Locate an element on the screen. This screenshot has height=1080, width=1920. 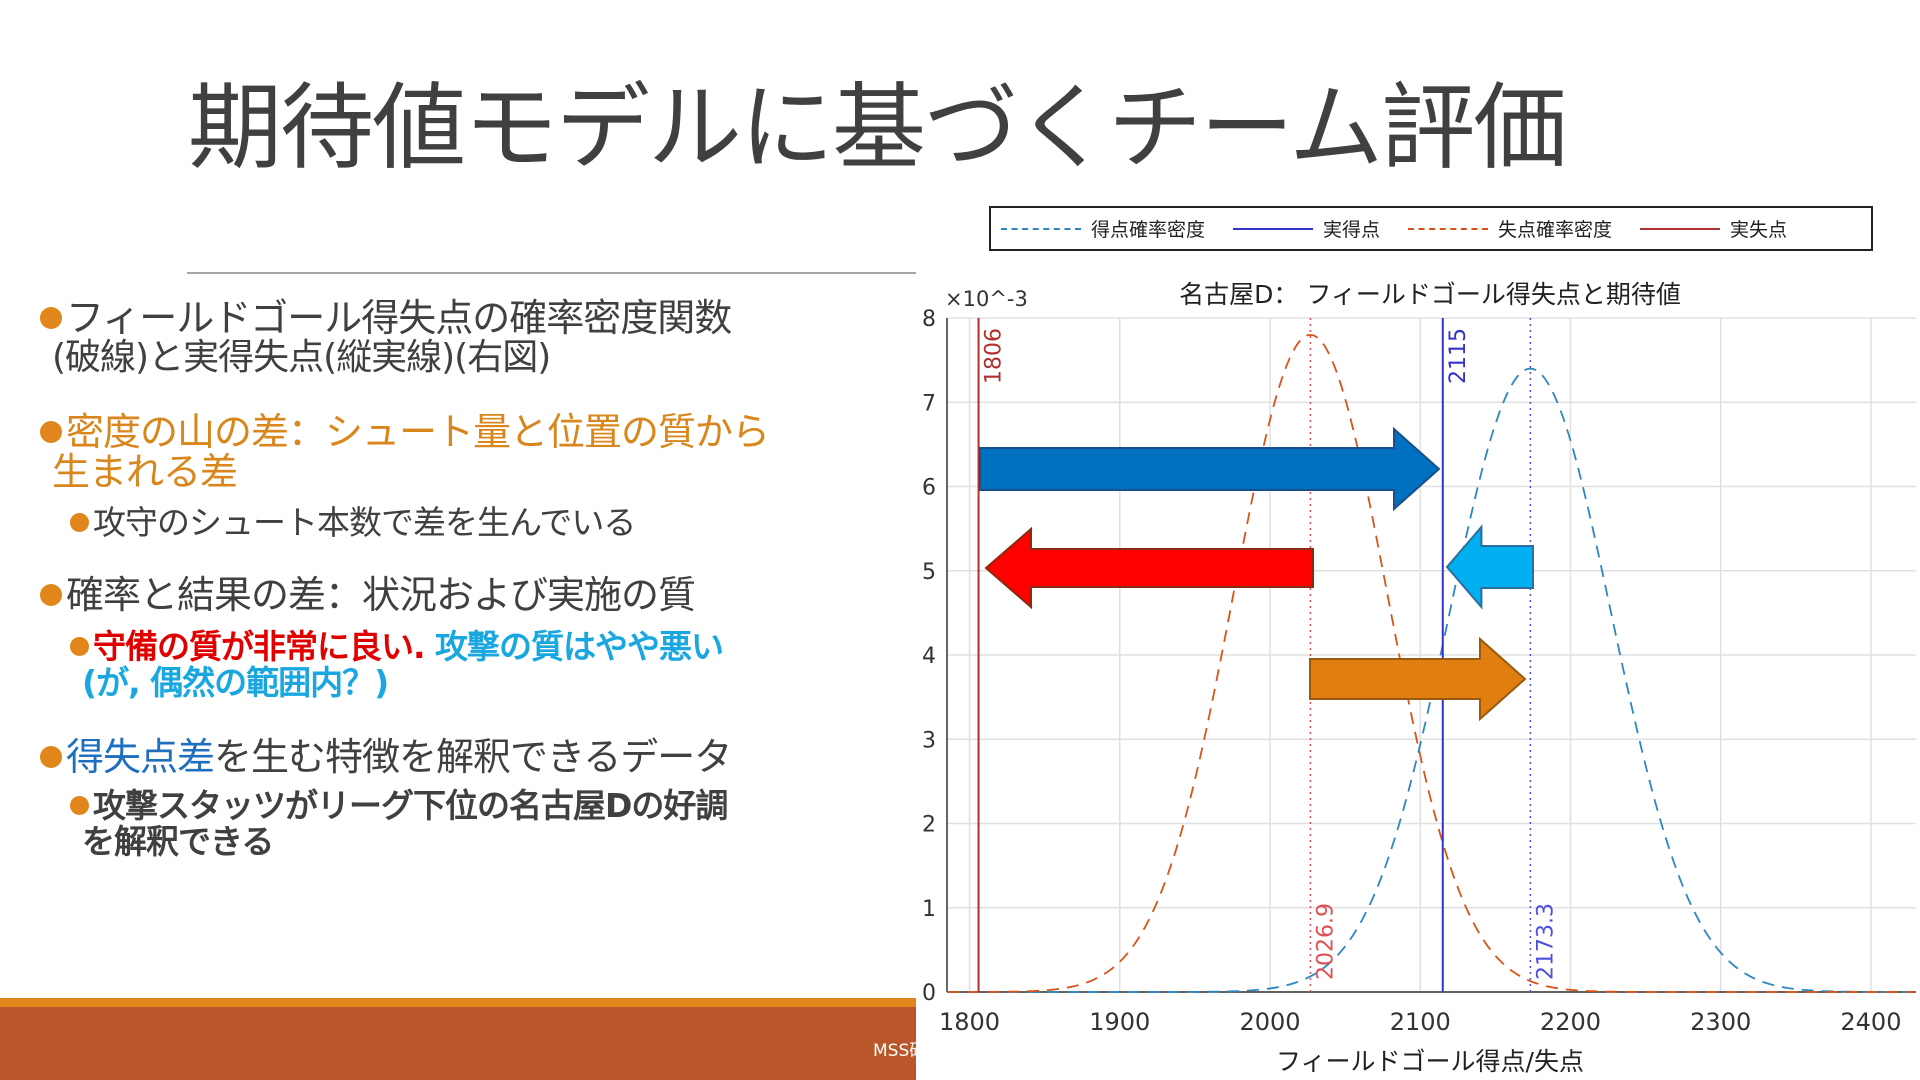
bullet-4: 得失点差を生む特徴を解釈できるデータ is located at coordinates (386, 757).